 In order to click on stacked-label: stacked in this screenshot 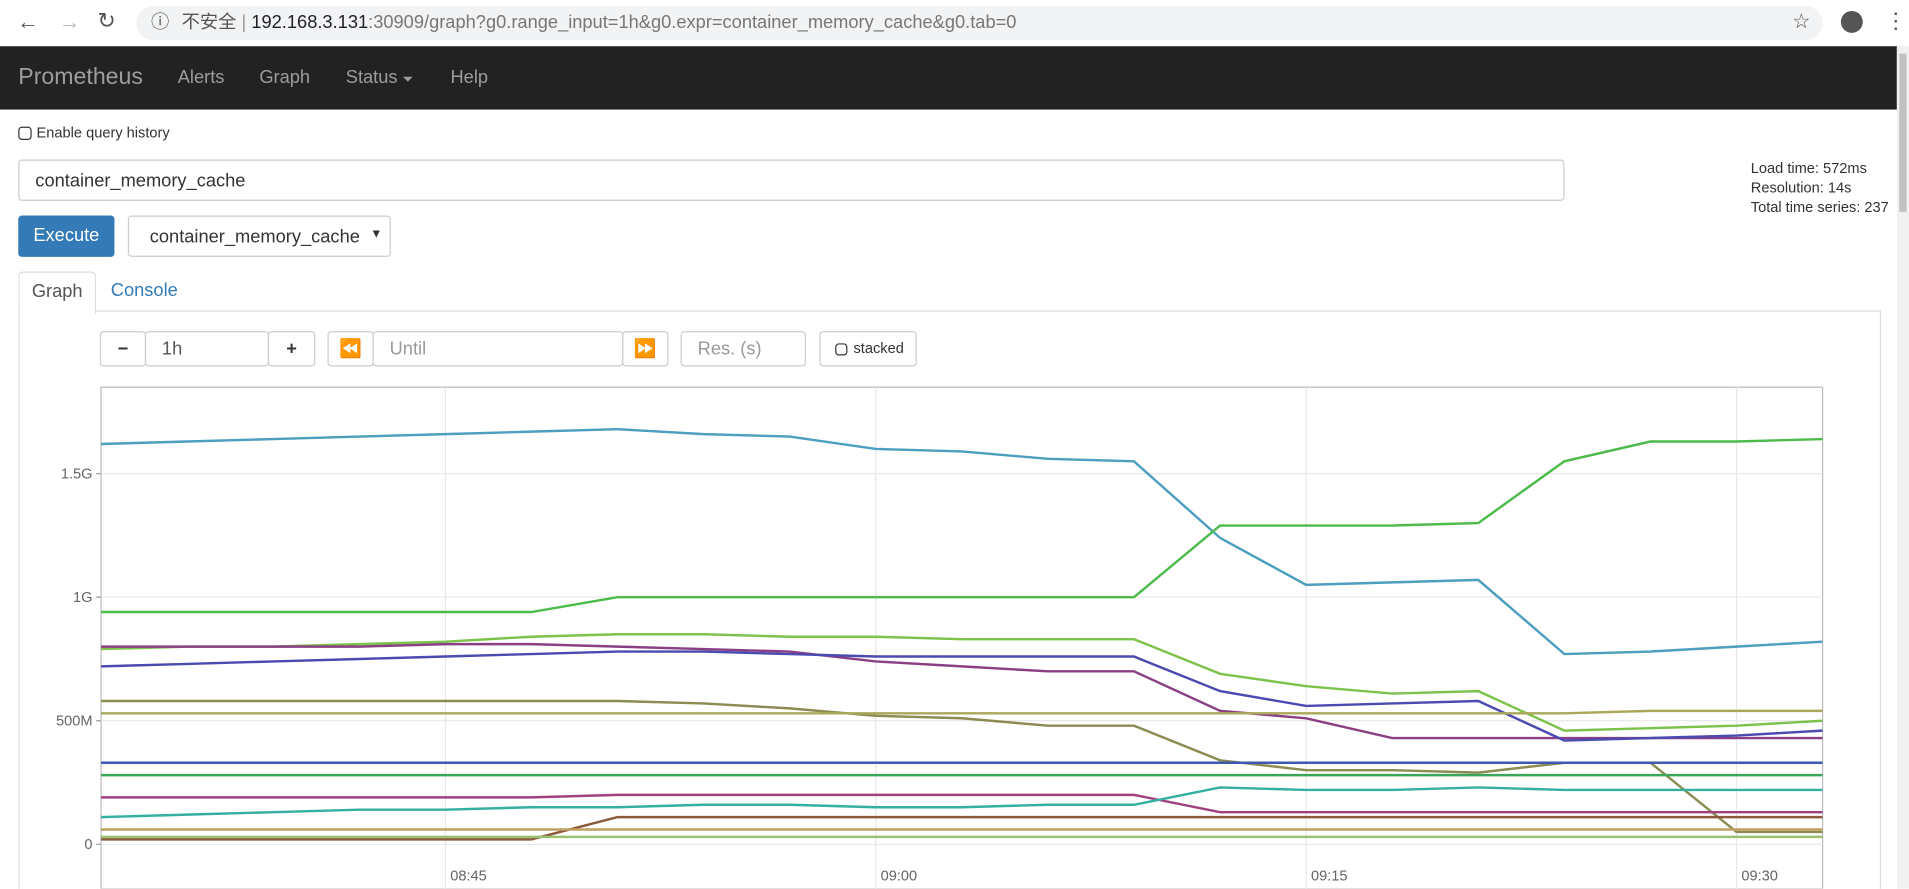, I will do `click(878, 348)`.